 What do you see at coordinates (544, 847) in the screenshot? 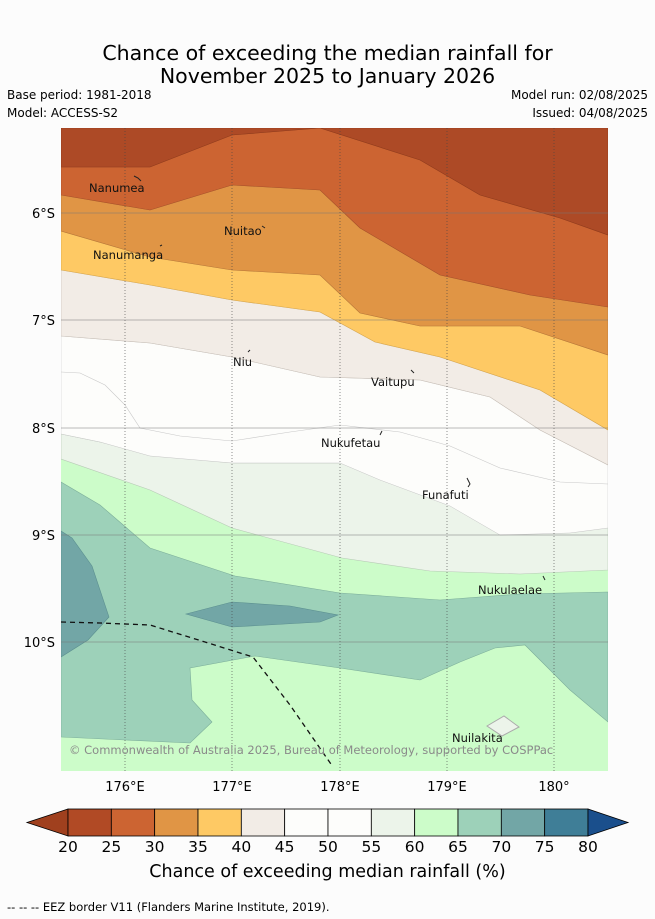
I see `colorbar-tick-label: 75` at bounding box center [544, 847].